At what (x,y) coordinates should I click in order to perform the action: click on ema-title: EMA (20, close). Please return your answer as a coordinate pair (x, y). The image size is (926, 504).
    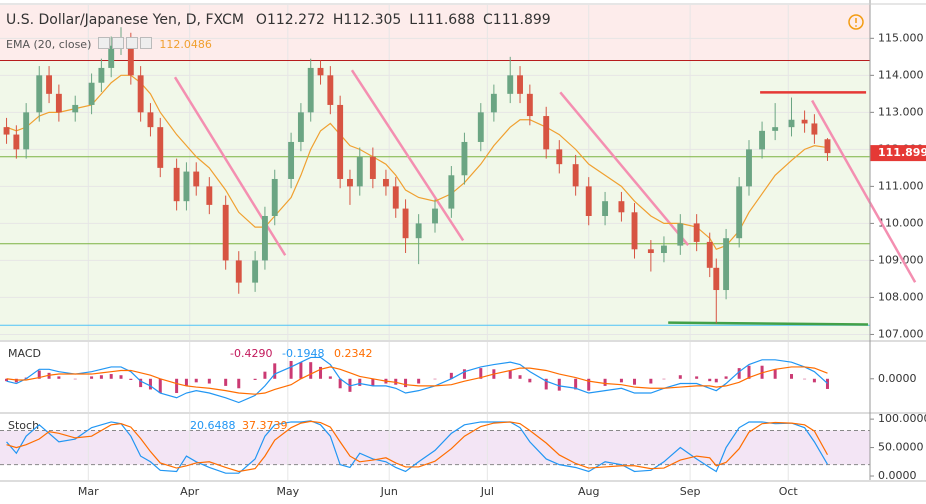
    Looking at the image, I should click on (49, 44).